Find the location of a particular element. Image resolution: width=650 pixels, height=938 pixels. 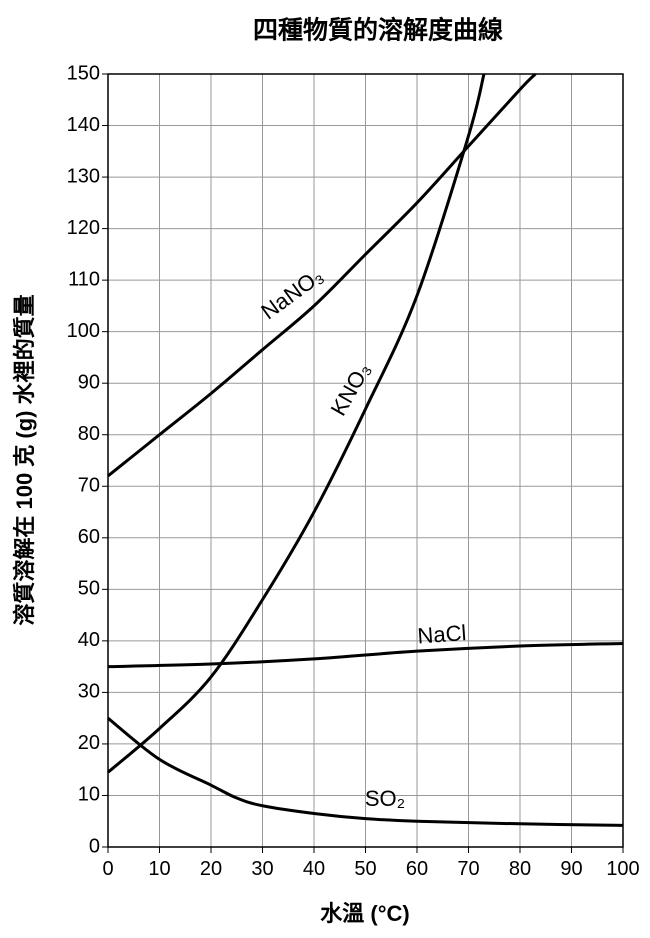

y-tick-label: 100 is located at coordinates (83, 331).